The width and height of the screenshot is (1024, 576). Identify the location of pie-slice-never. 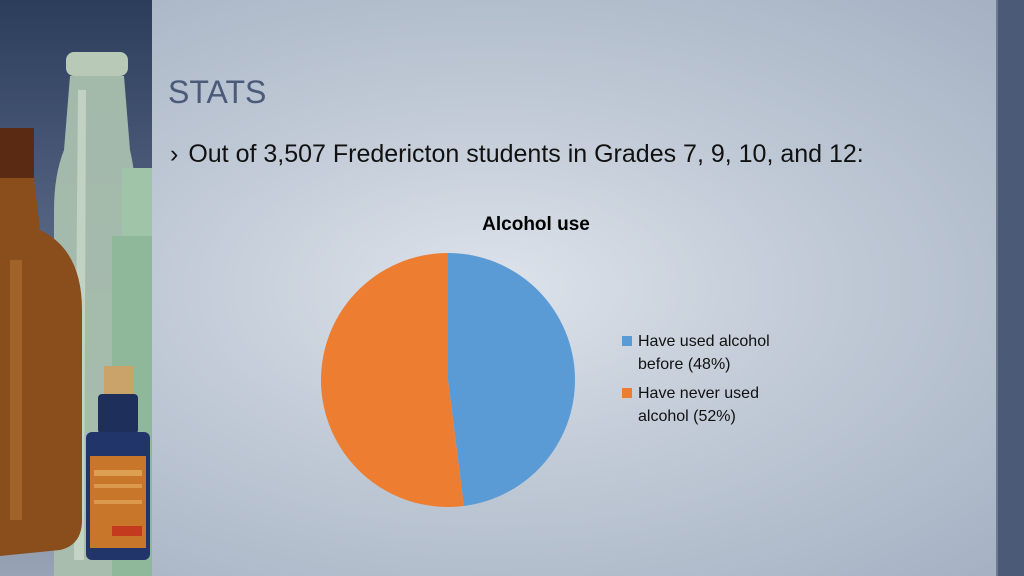
(392, 380).